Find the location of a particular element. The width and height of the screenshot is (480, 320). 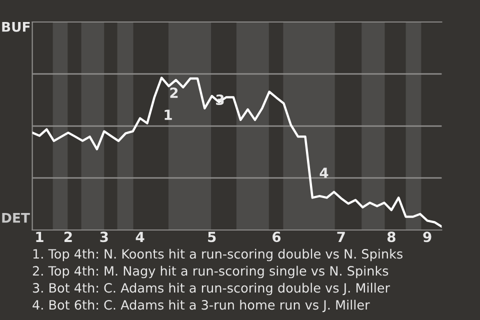

text: DET is located at coordinates (16, 218).